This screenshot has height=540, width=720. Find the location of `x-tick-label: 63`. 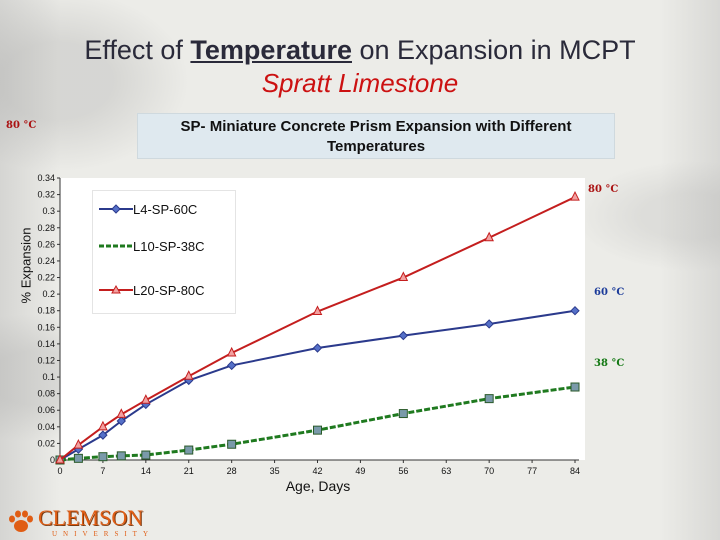

x-tick-label: 63 is located at coordinates (446, 471).